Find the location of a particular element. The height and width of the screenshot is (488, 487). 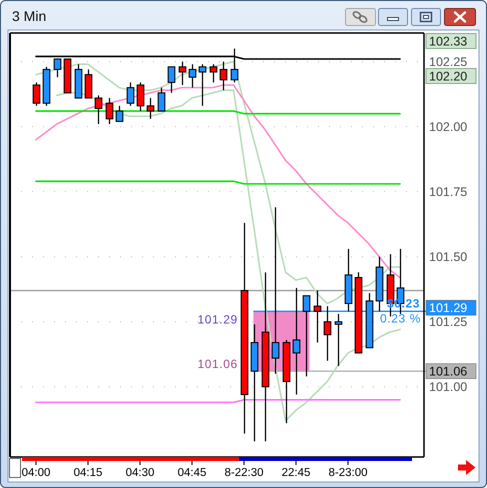

x-tick-label: 8-22:30 is located at coordinates (244, 473).